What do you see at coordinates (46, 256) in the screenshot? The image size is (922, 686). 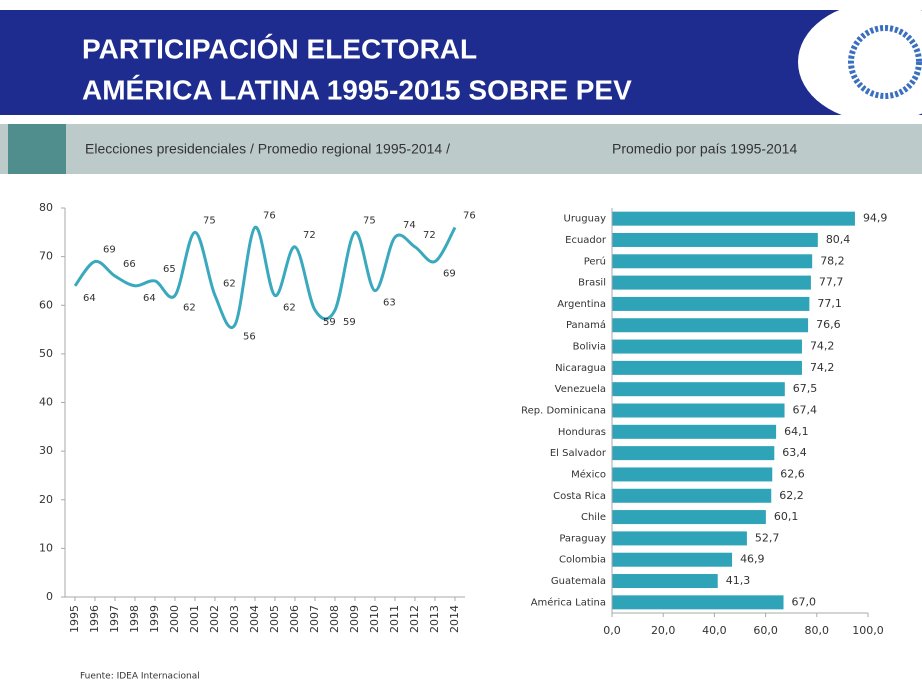 I see `y-tick-label: 70` at bounding box center [46, 256].